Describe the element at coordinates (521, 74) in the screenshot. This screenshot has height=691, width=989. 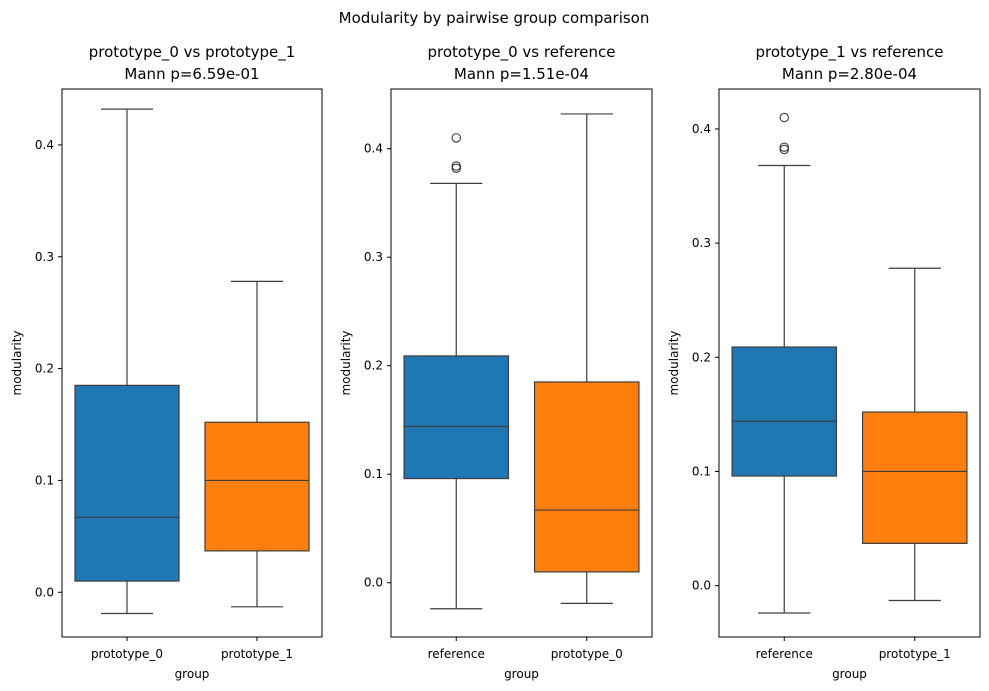
I see `subplot-pvalue: Mann p=1.51e-04` at that location.